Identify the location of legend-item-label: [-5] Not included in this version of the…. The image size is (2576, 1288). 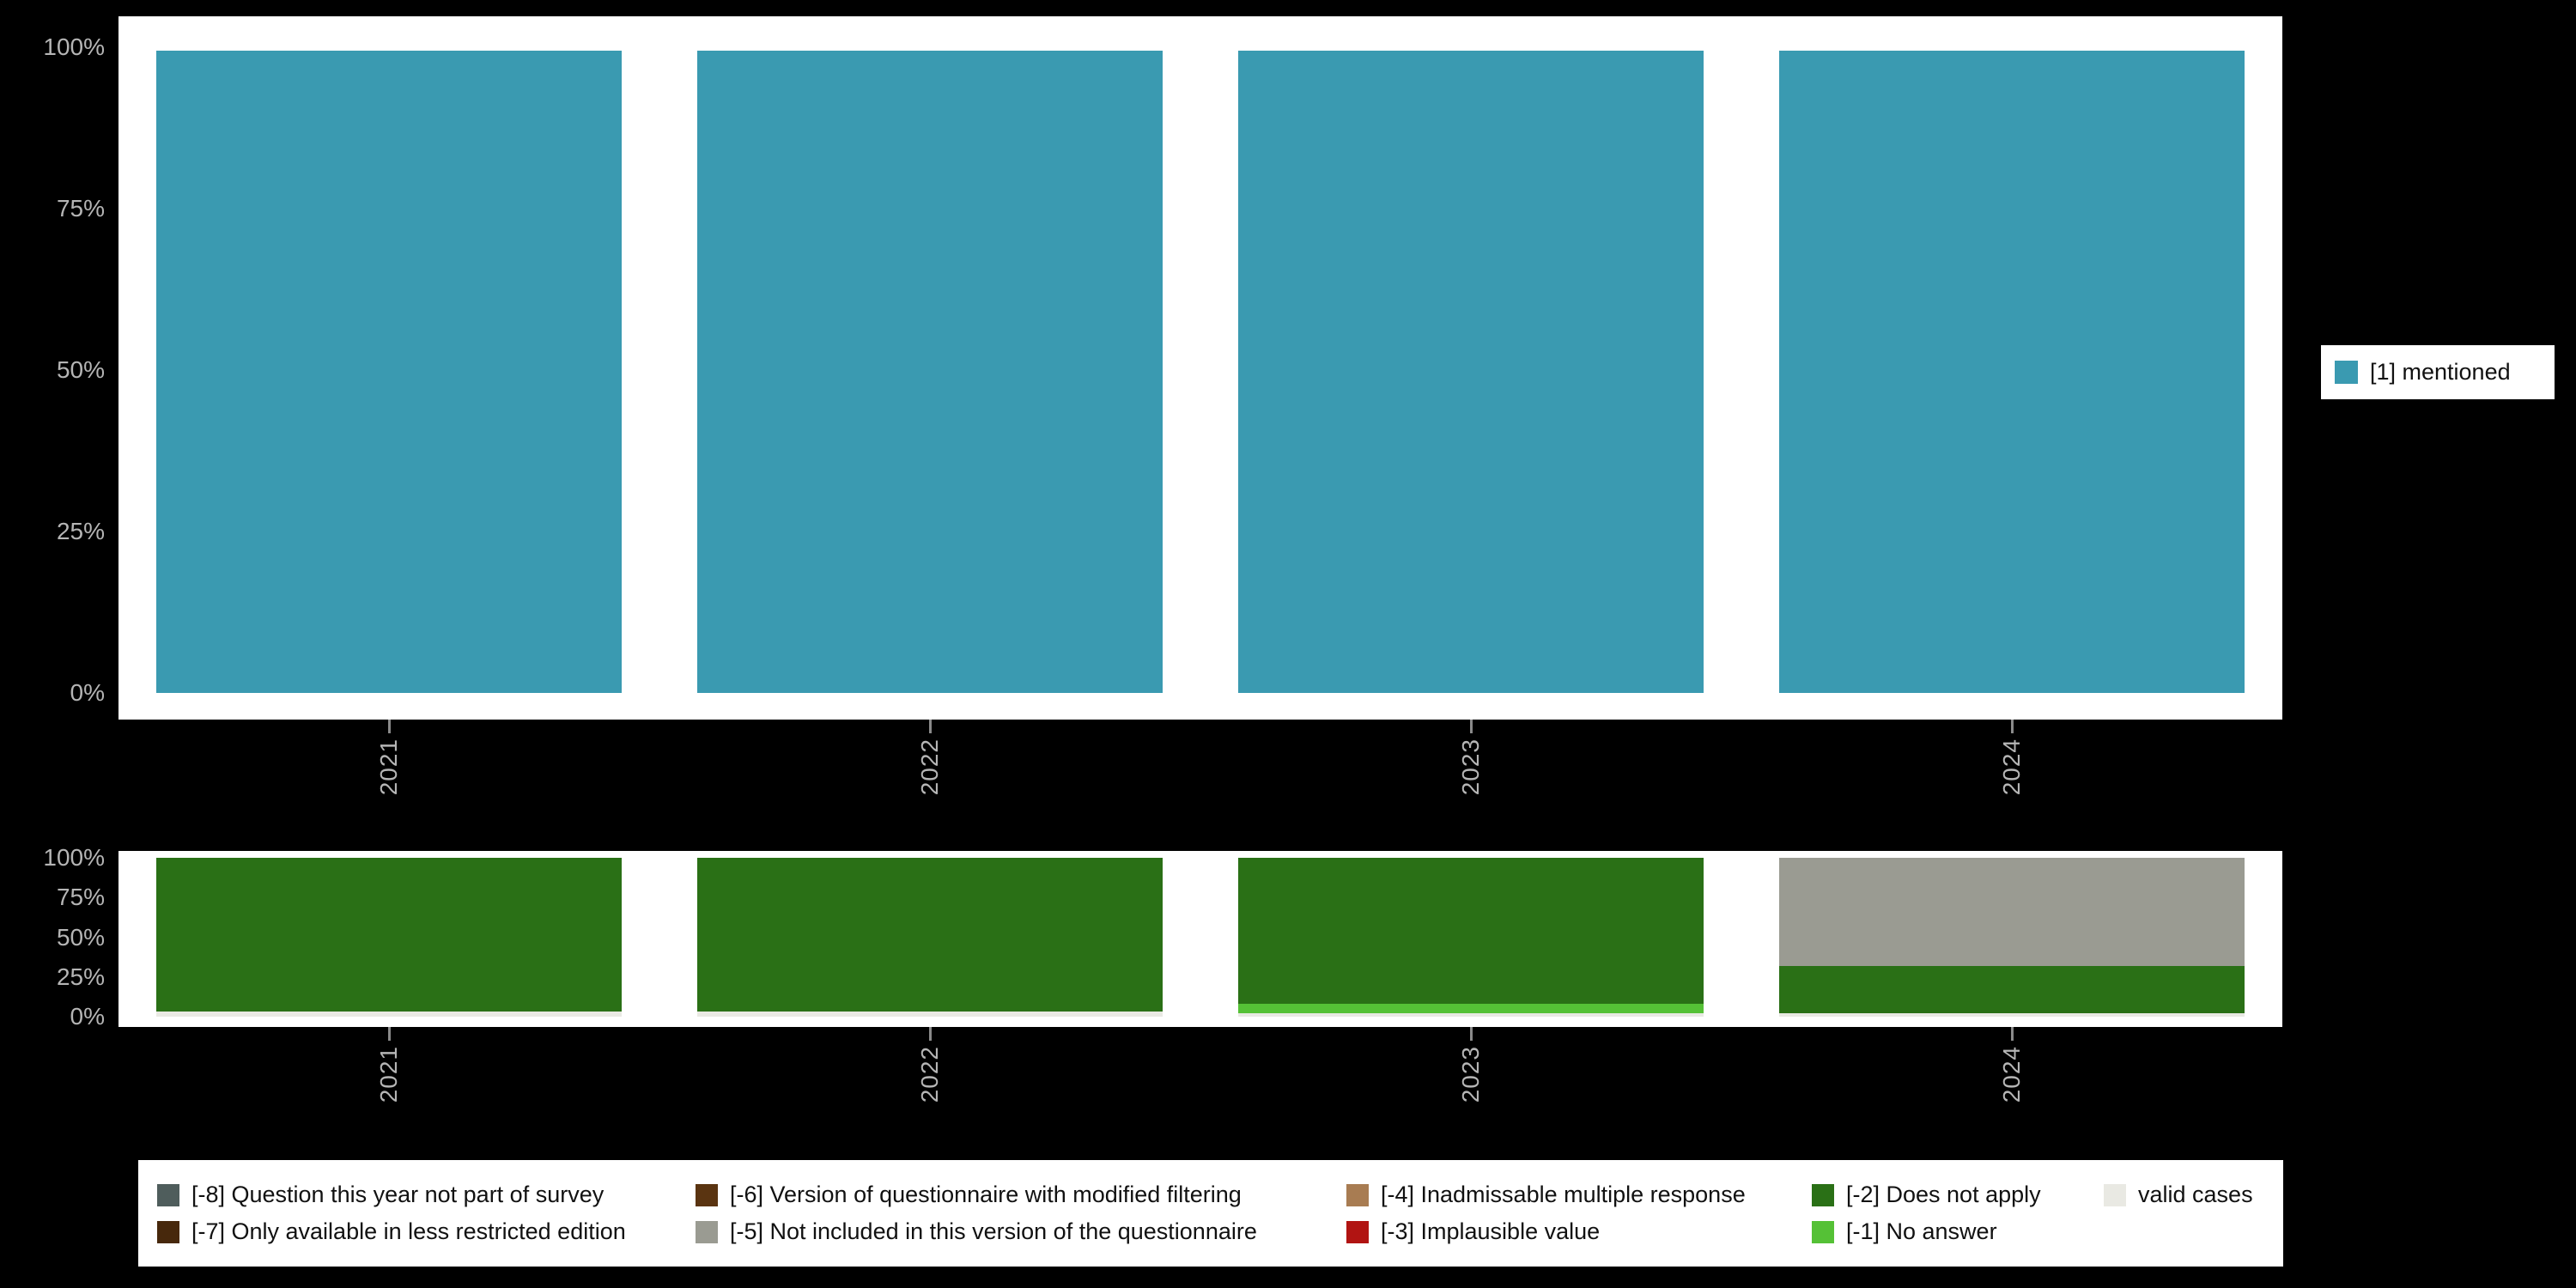
(994, 1231).